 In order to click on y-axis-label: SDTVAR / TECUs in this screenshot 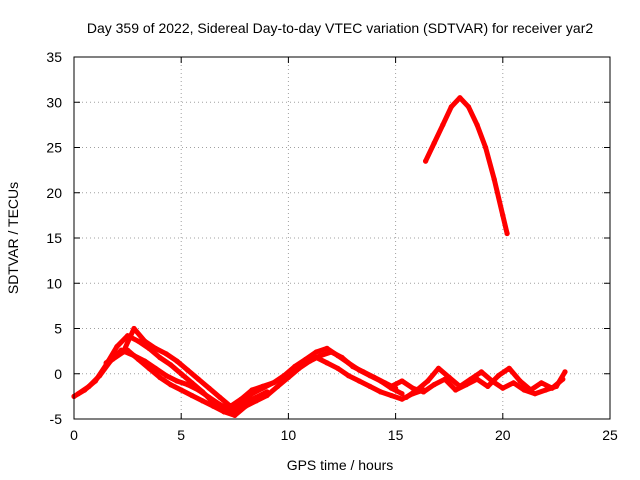, I will do `click(13, 238)`.